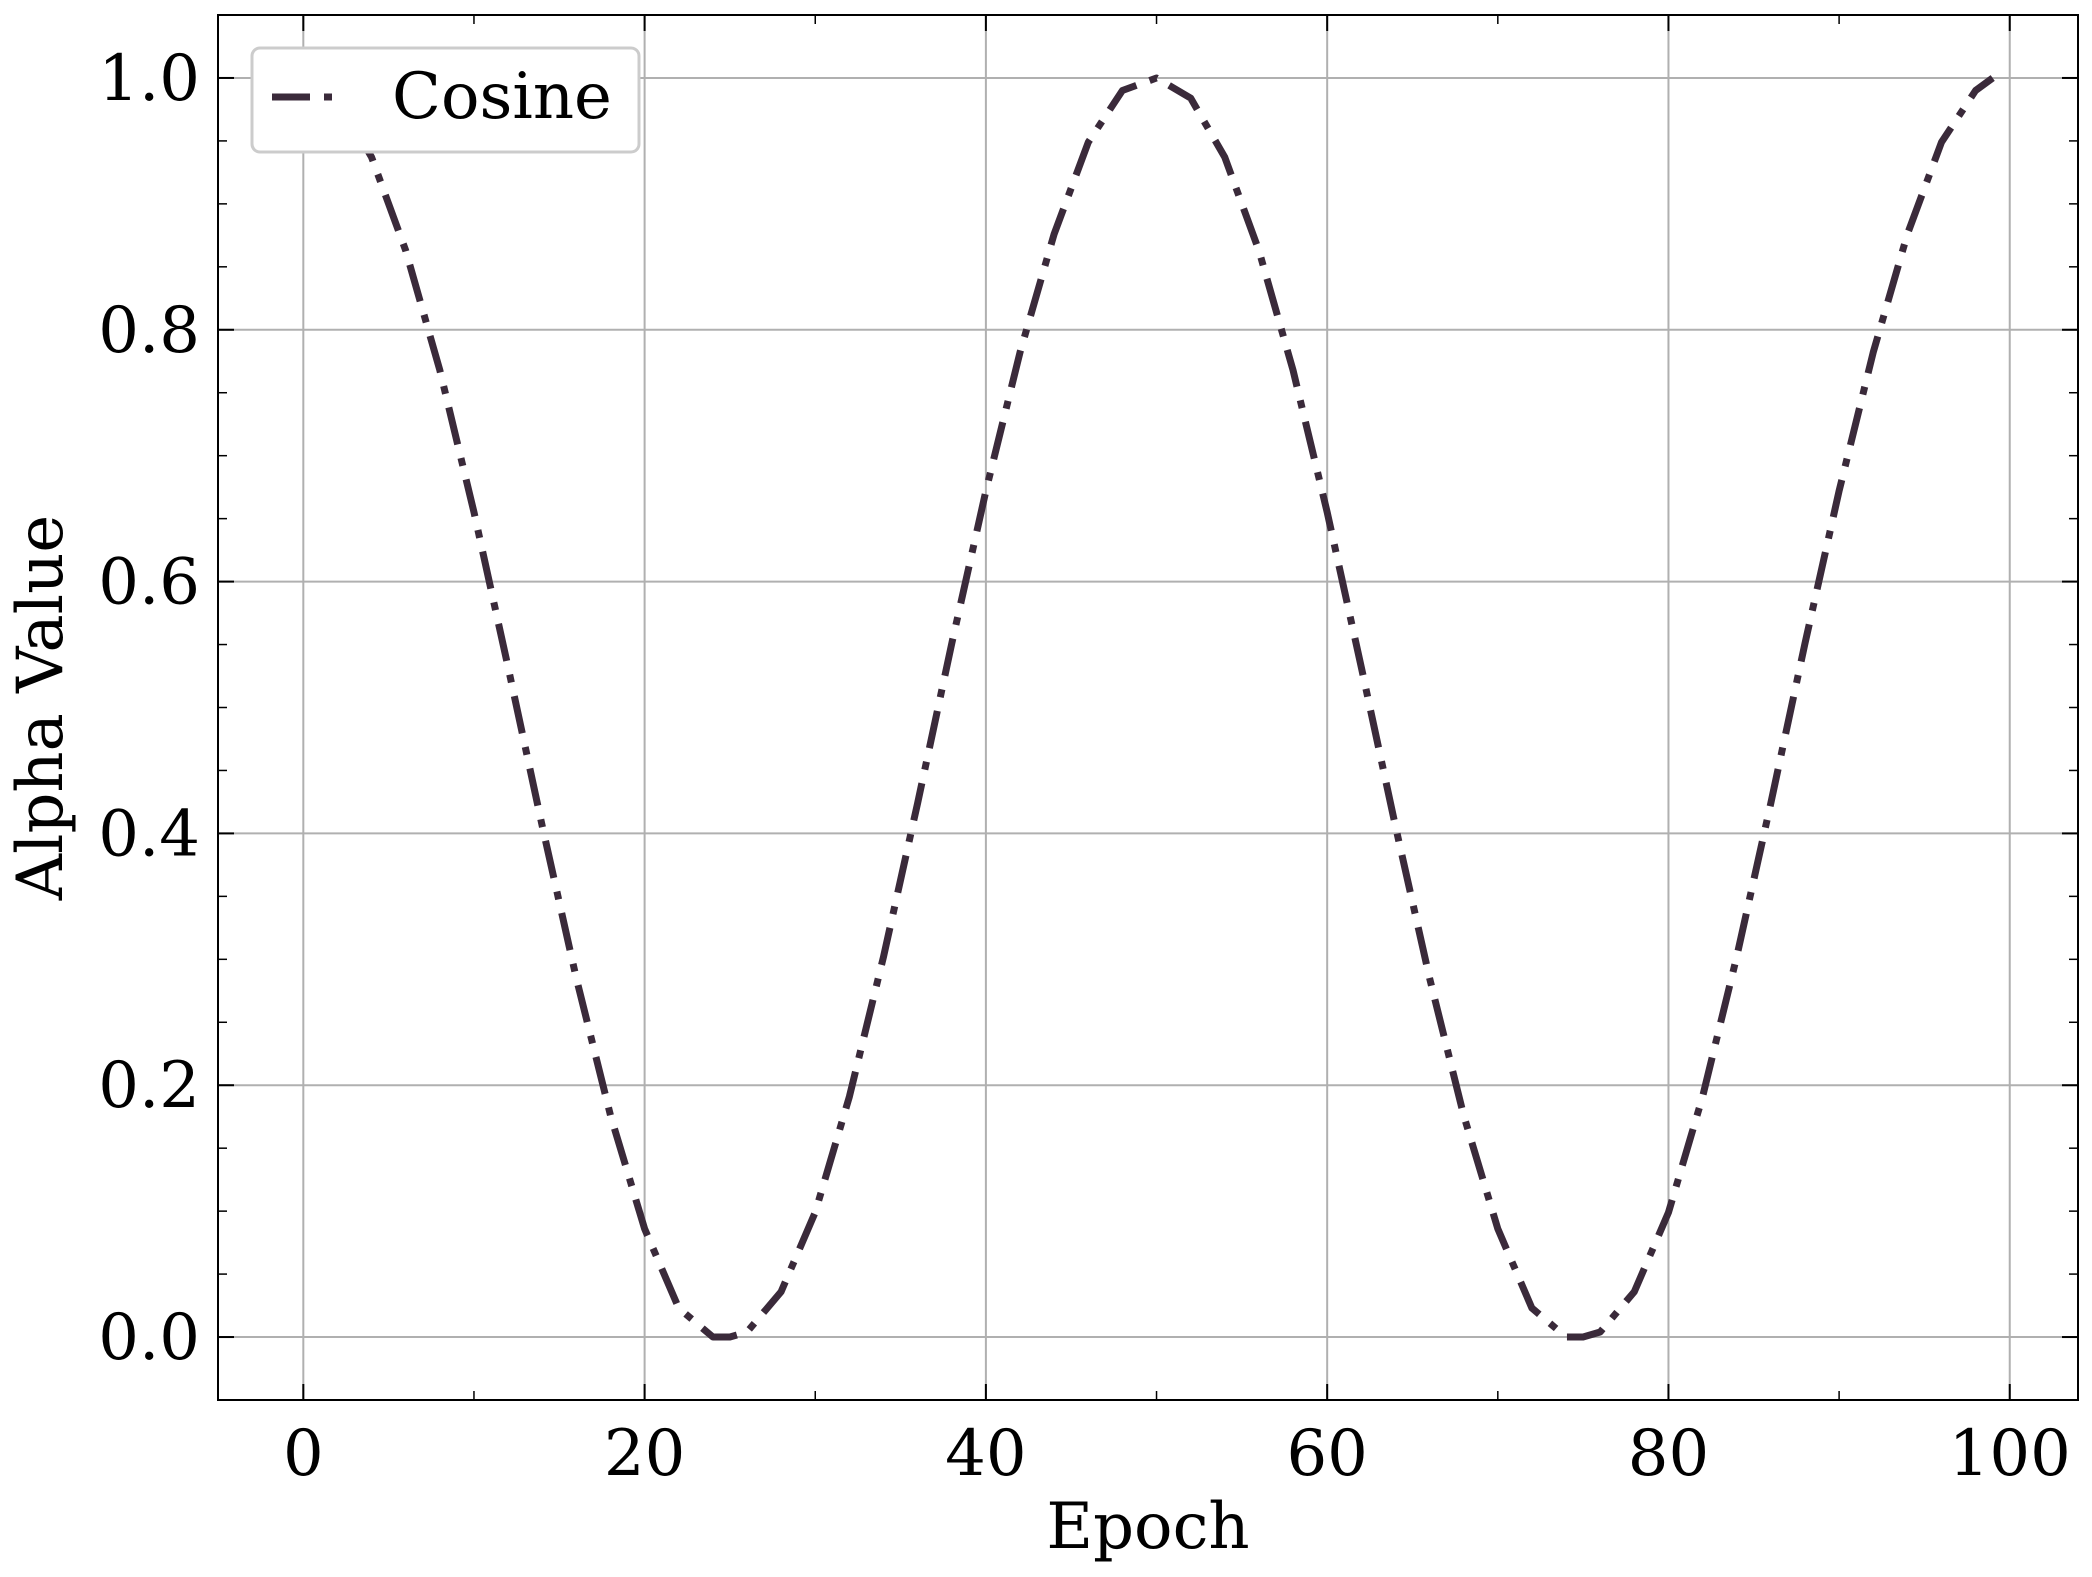 The width and height of the screenshot is (2092, 1577). I want to click on y-tick-label: 0.8, so click(149, 331).